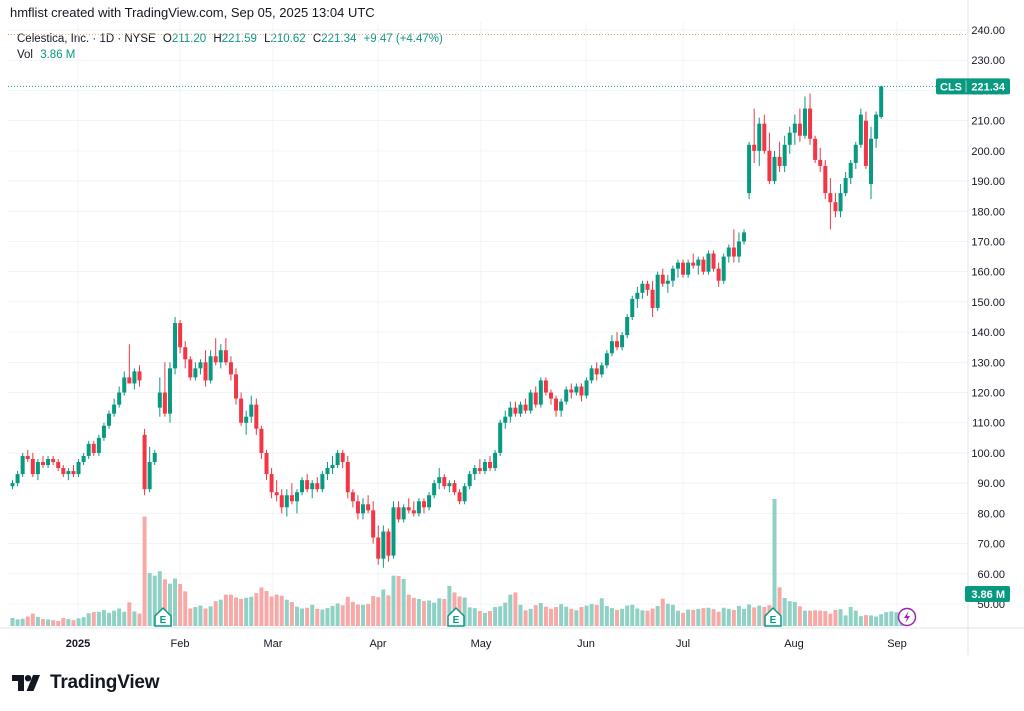 Image resolution: width=1024 pixels, height=711 pixels. I want to click on last-price-tag-bg, so click(973, 86).